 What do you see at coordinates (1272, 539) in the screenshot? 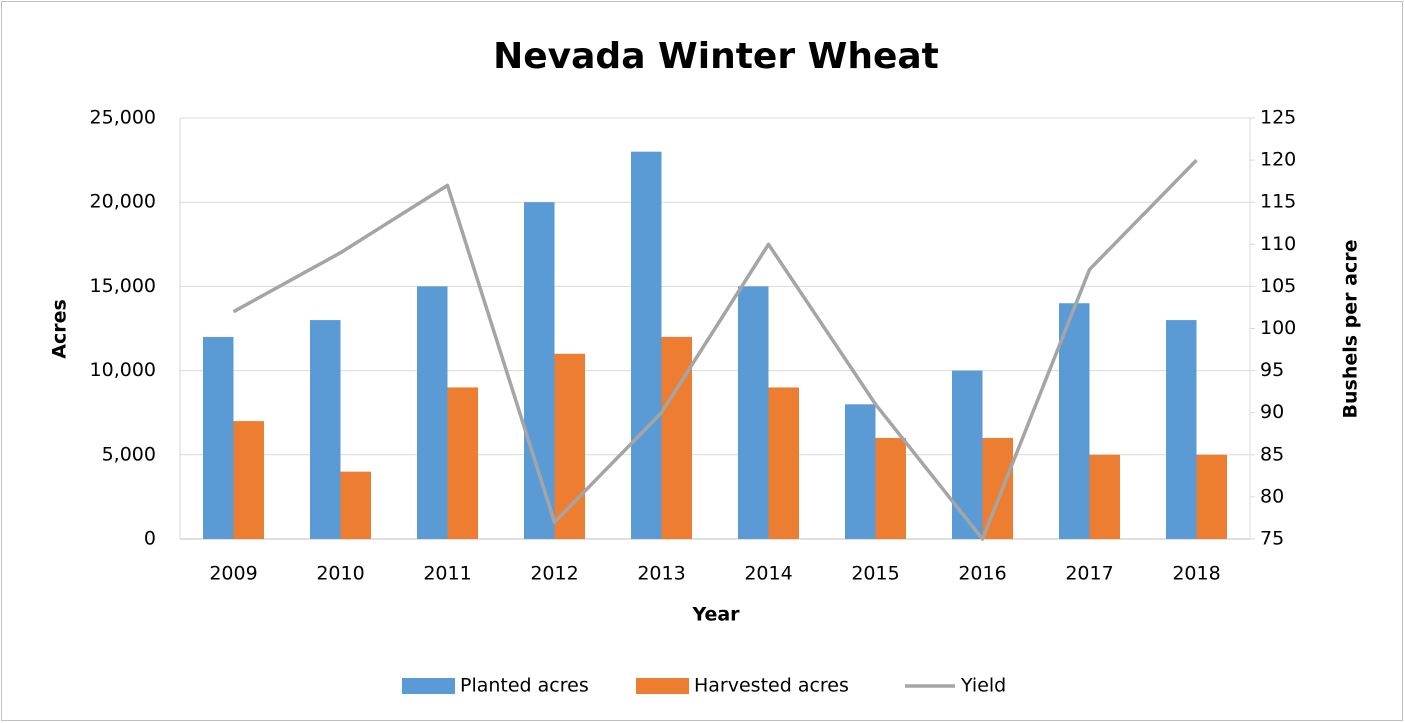
I see `y2-tick-label: 75` at bounding box center [1272, 539].